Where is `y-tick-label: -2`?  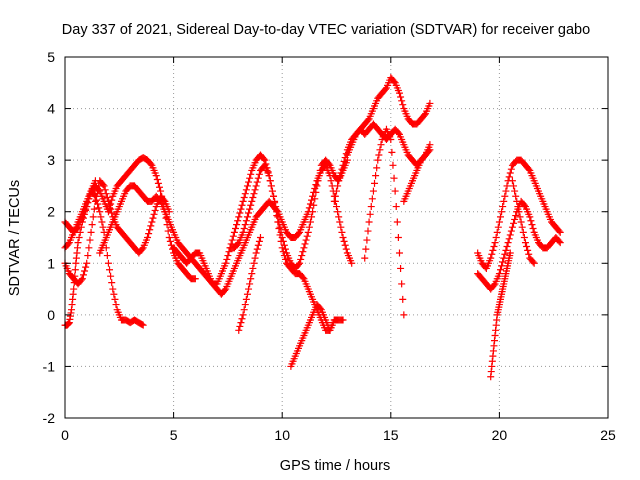
y-tick-label: -2 is located at coordinates (49, 418).